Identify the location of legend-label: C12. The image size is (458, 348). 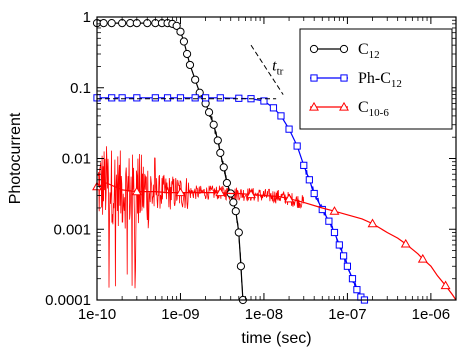
(369, 51).